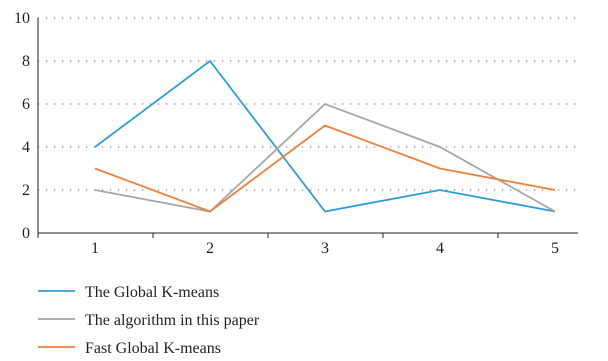 The height and width of the screenshot is (361, 608). Describe the element at coordinates (172, 320) in the screenshot. I see `legend-label: The algorithm in this paper` at that location.